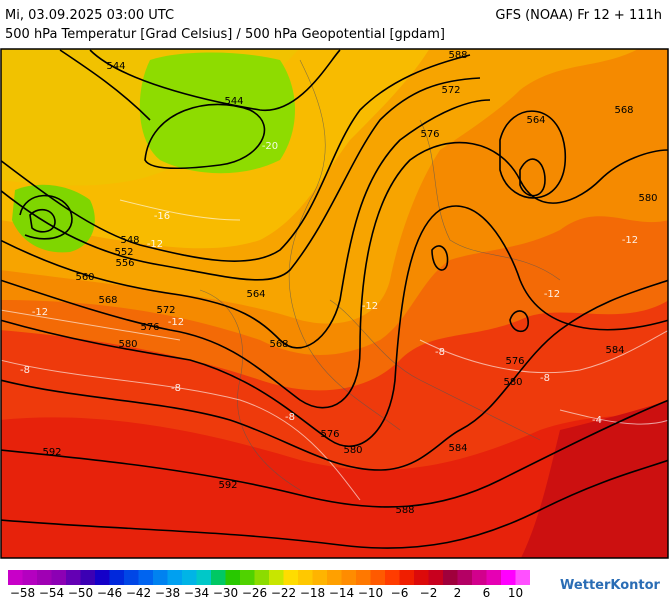 The height and width of the screenshot is (604, 669). I want to click on legend-label: −34, so click(196, 593).